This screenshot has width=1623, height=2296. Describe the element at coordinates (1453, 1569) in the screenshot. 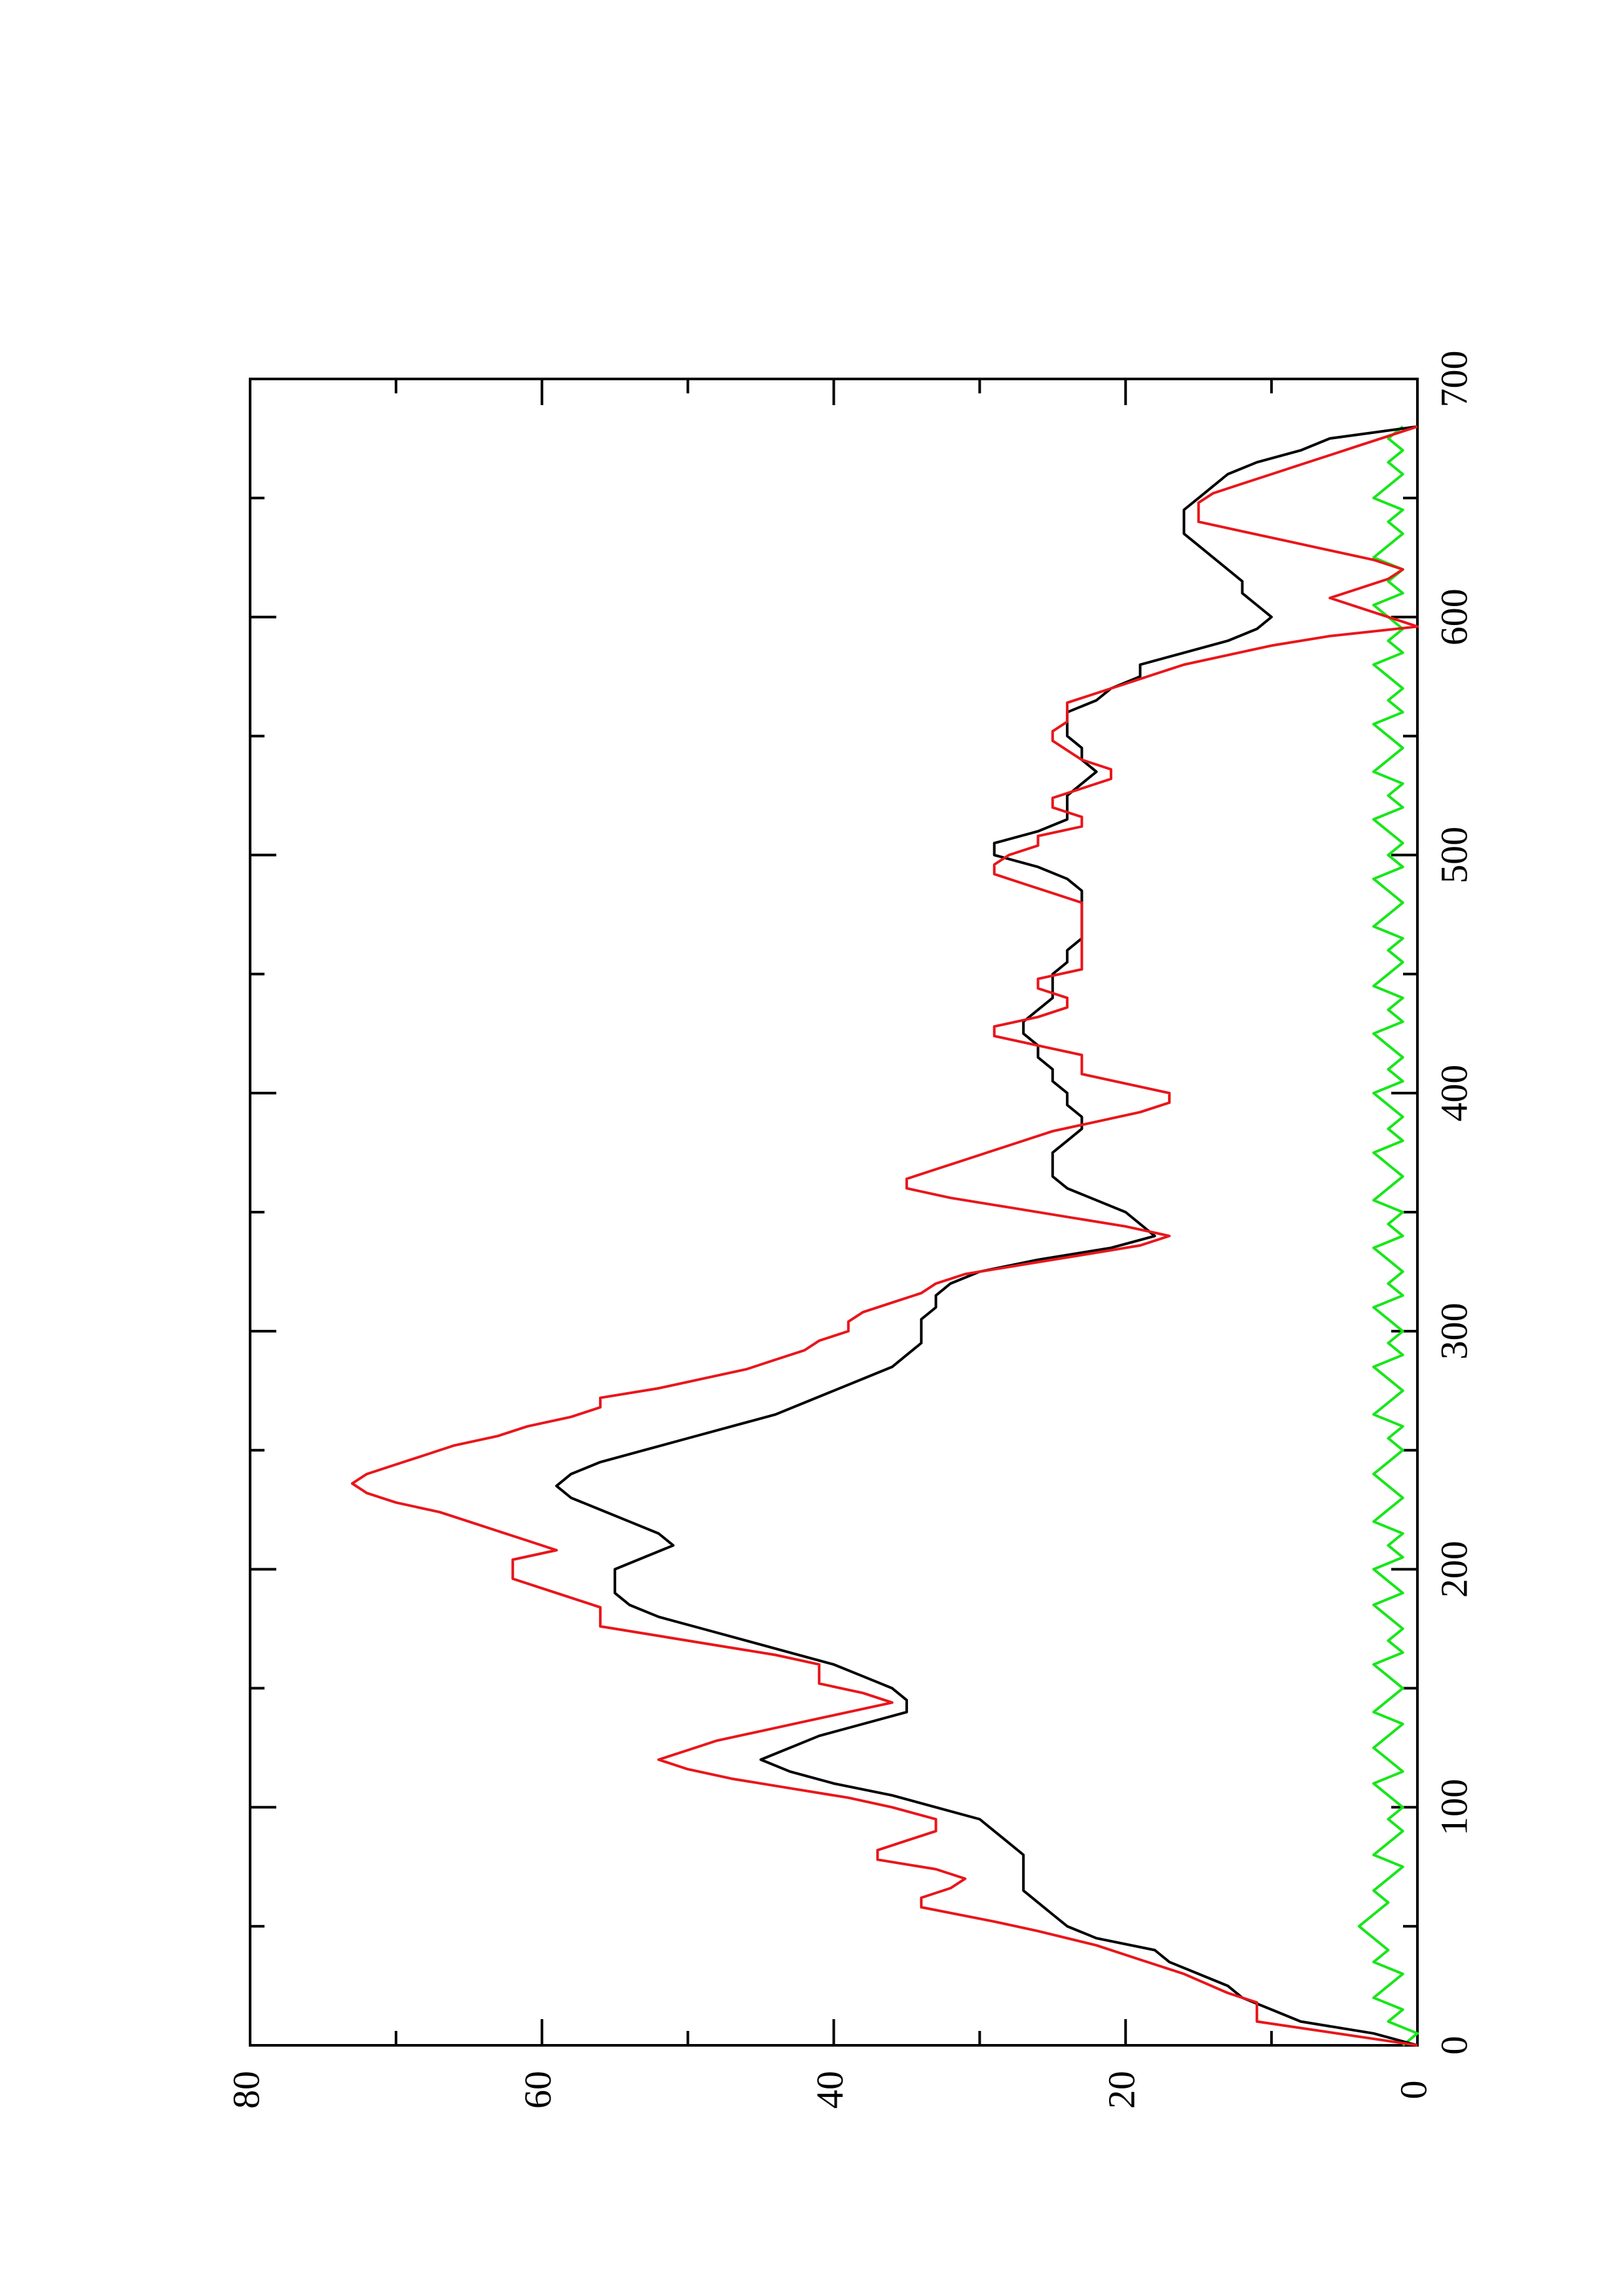

I see `x-tick-label: 200` at that location.